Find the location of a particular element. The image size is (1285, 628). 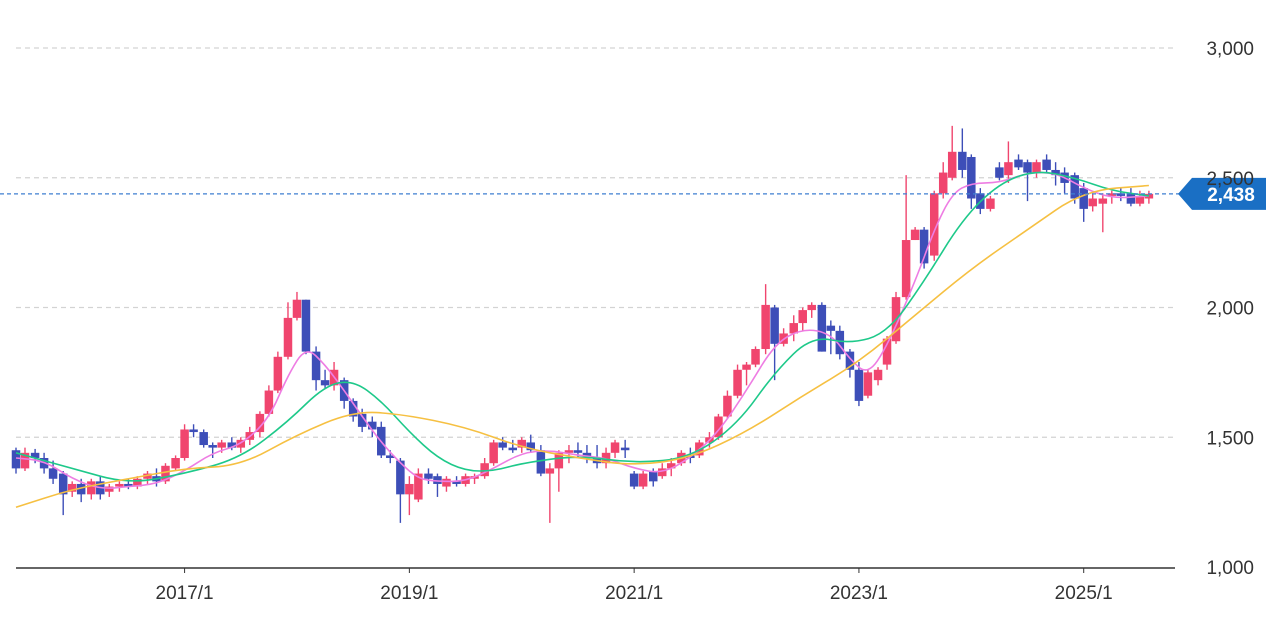

y-tick-label: 3,000 is located at coordinates (1230, 49).